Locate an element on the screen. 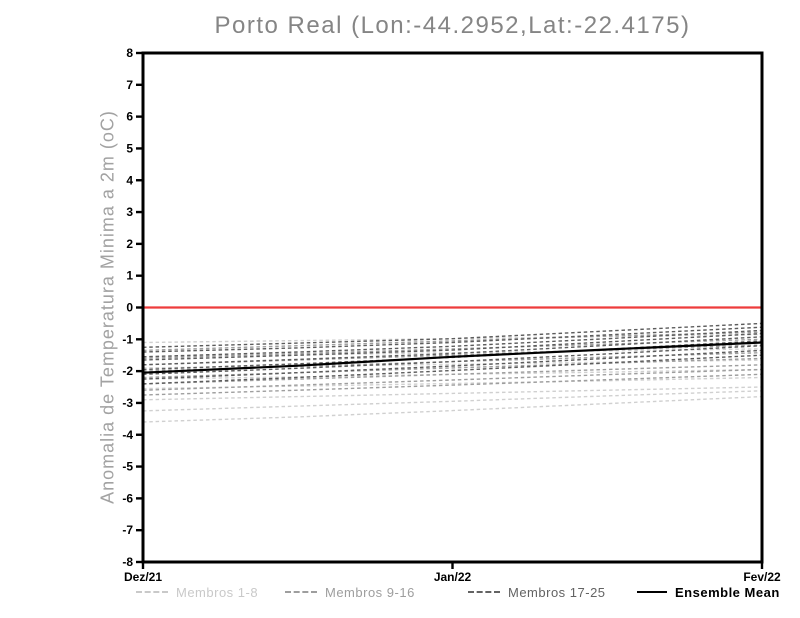  legend-label: Ensemble Mean is located at coordinates (727, 592).